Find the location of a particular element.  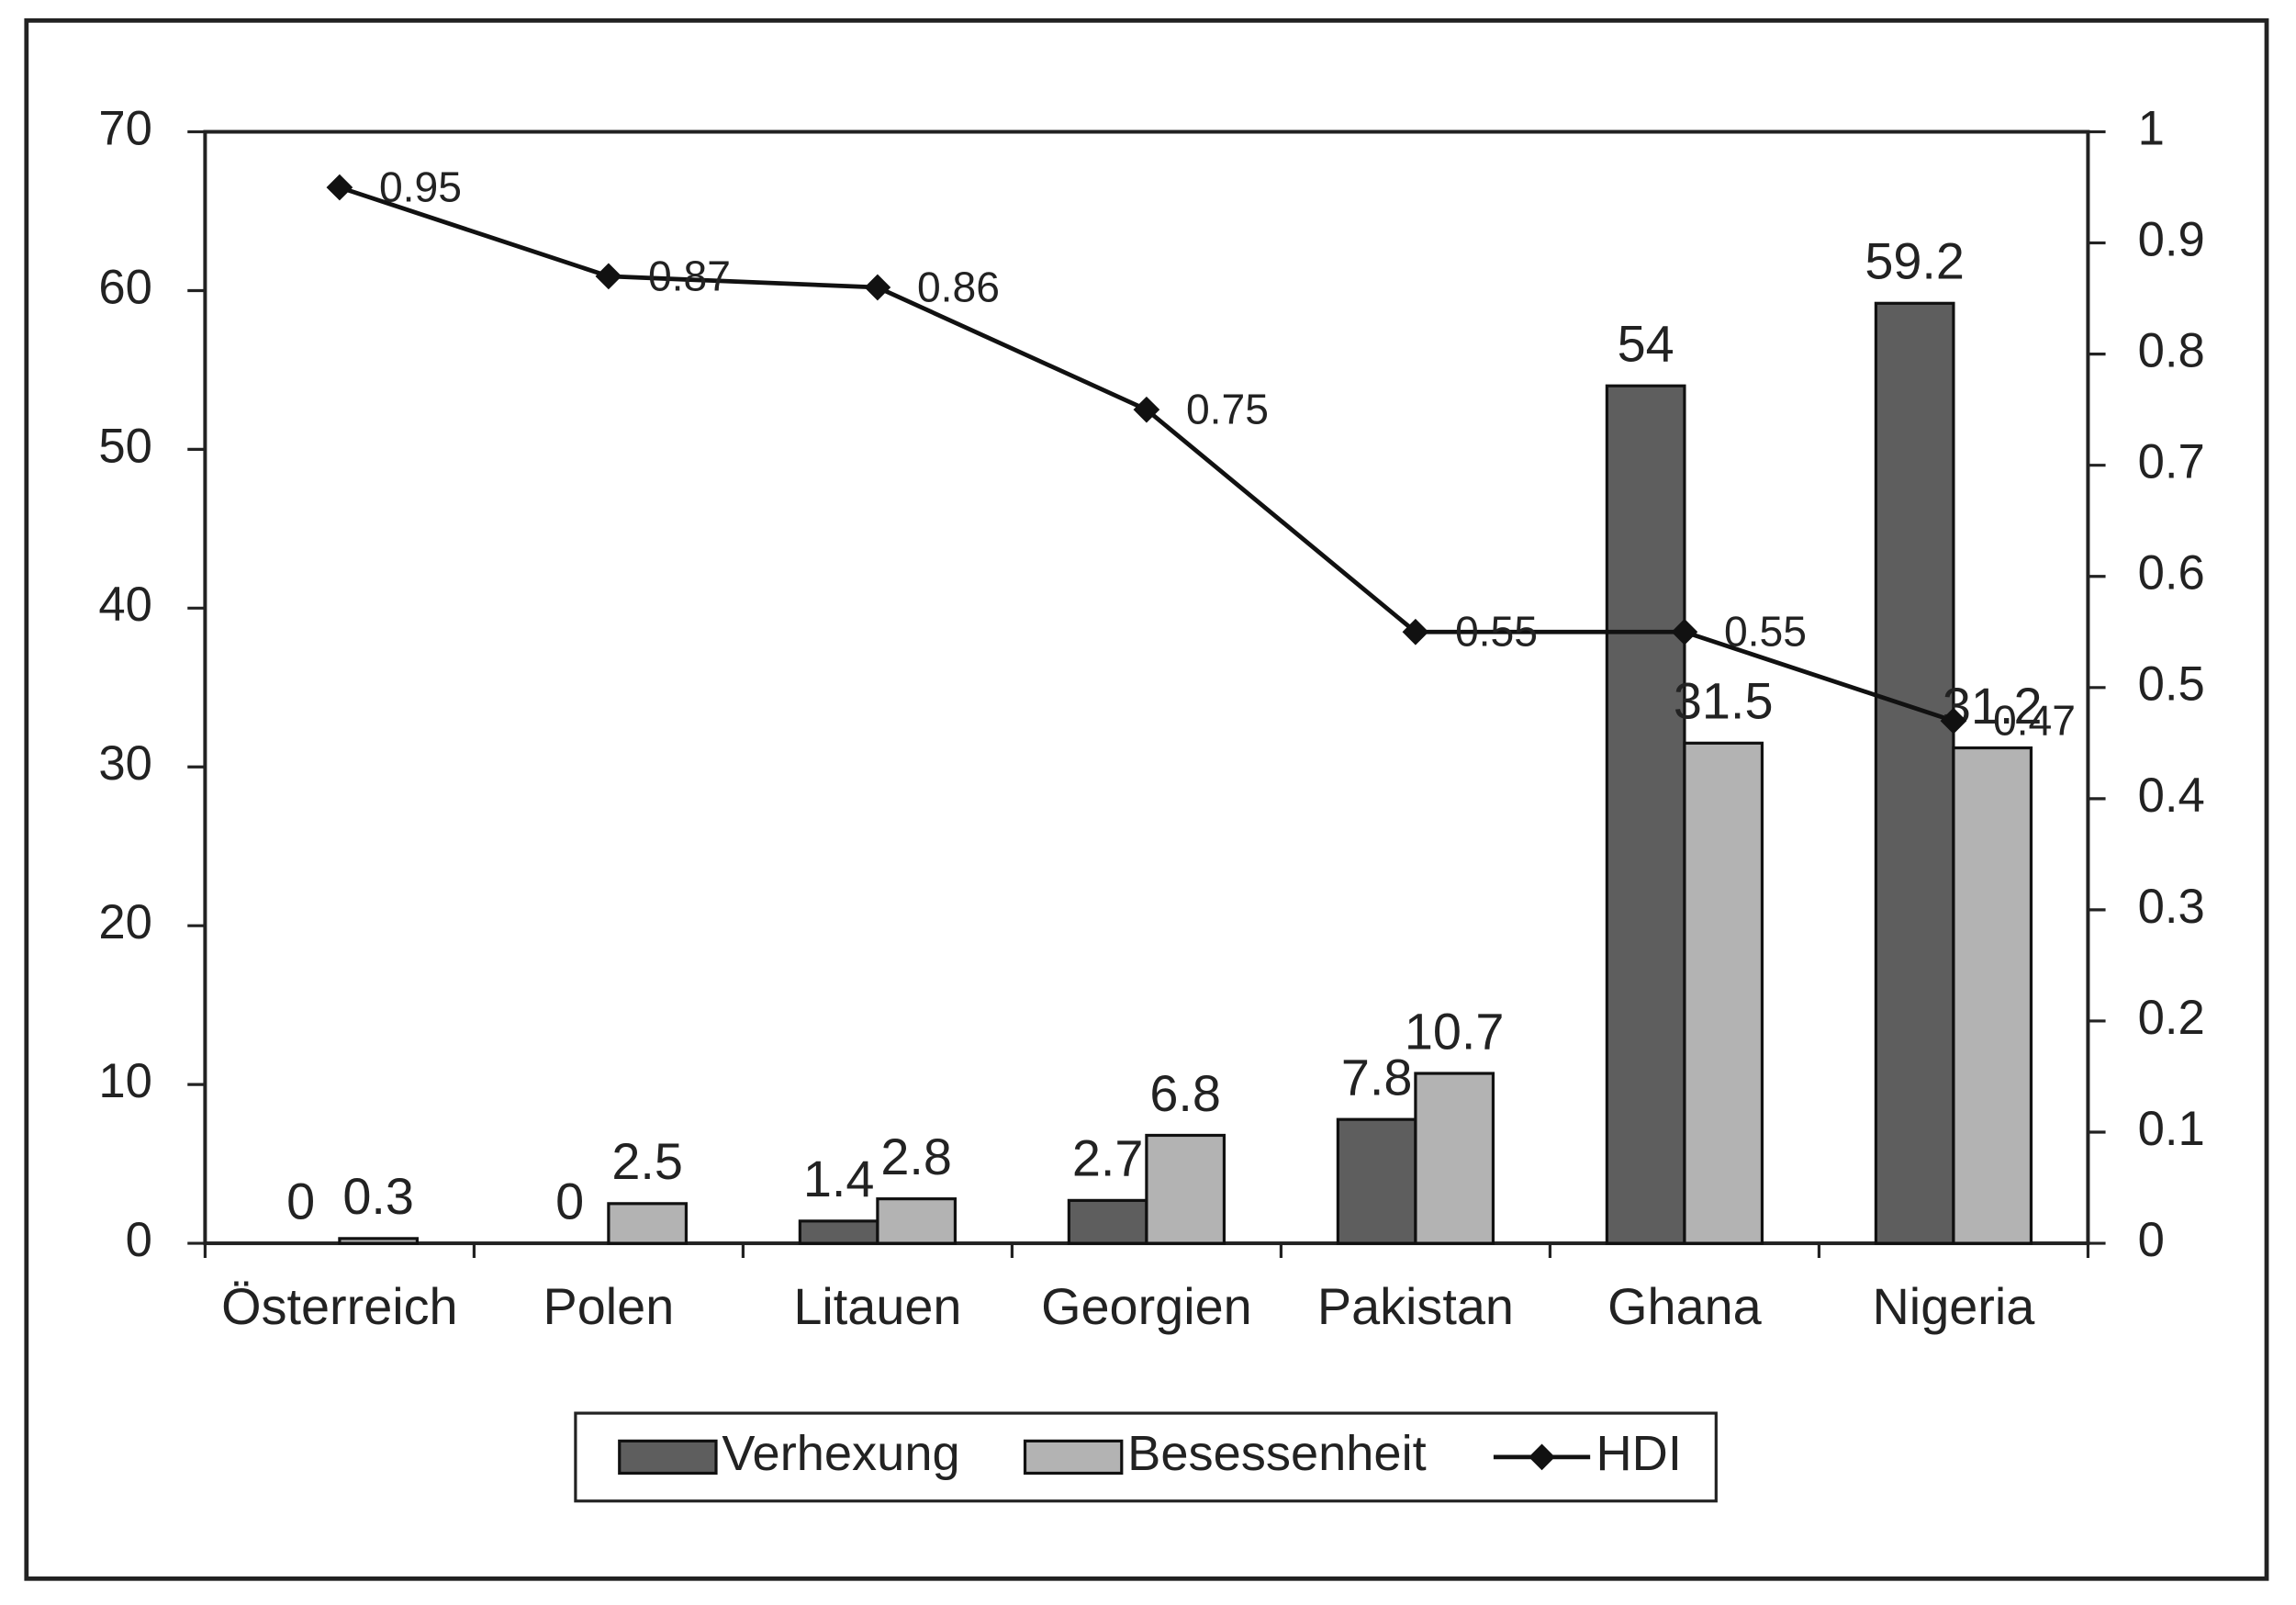

line-value-label: 0.95 is located at coordinates (420, 186).